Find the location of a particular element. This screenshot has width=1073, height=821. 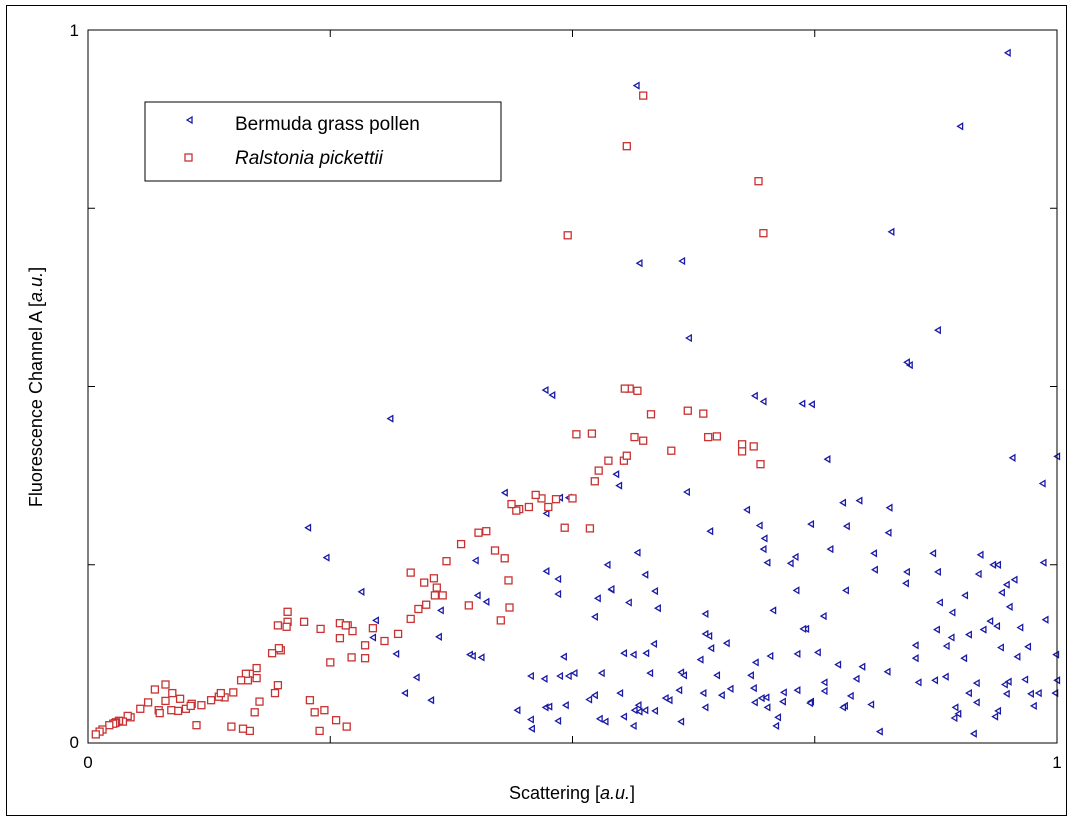

y-axis-title: Fluorescence Channel A [a.u.] is located at coordinates (36, 387).